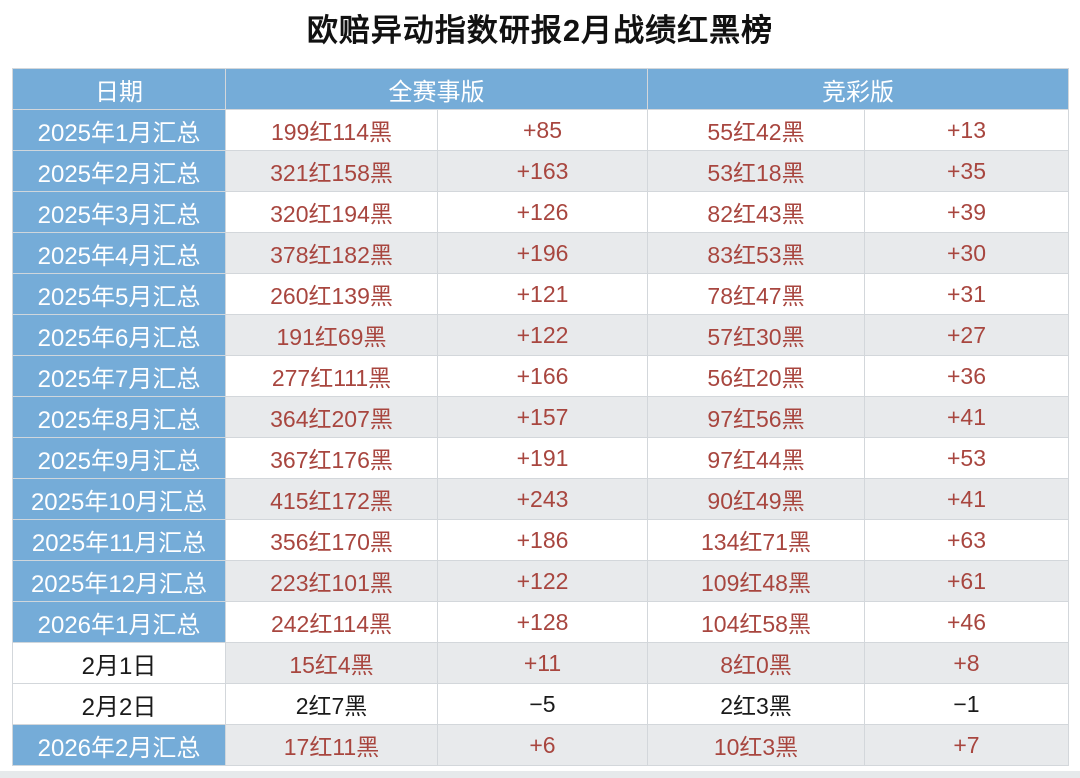 Image resolution: width=1080 pixels, height=778 pixels. What do you see at coordinates (540, 30) in the screenshot?
I see `page-title: 欧赔异动指数研报2月战绩红黑榜` at bounding box center [540, 30].